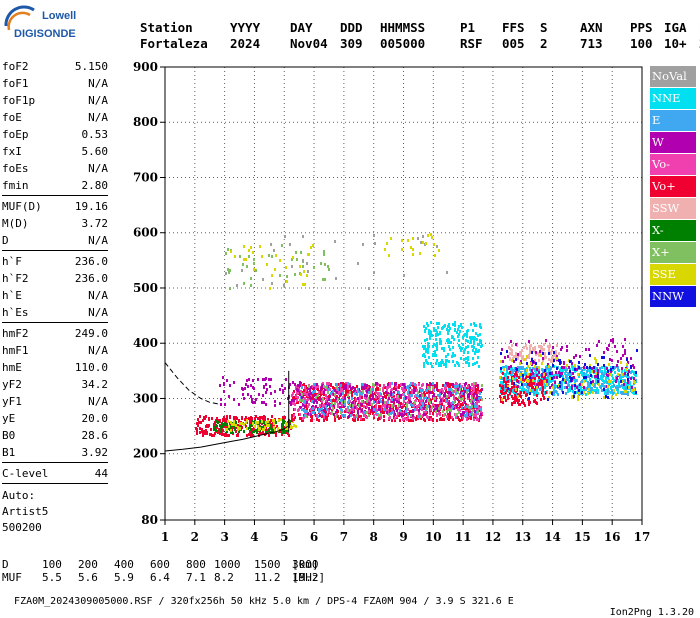  What do you see at coordinates (463, 537) in the screenshot?
I see `x-tick-label: 11` at bounding box center [463, 537].